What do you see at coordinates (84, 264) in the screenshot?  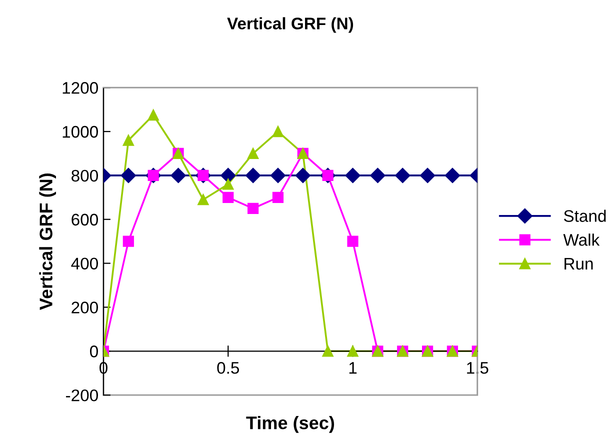 I see `y-tick-label: 400` at bounding box center [84, 264].